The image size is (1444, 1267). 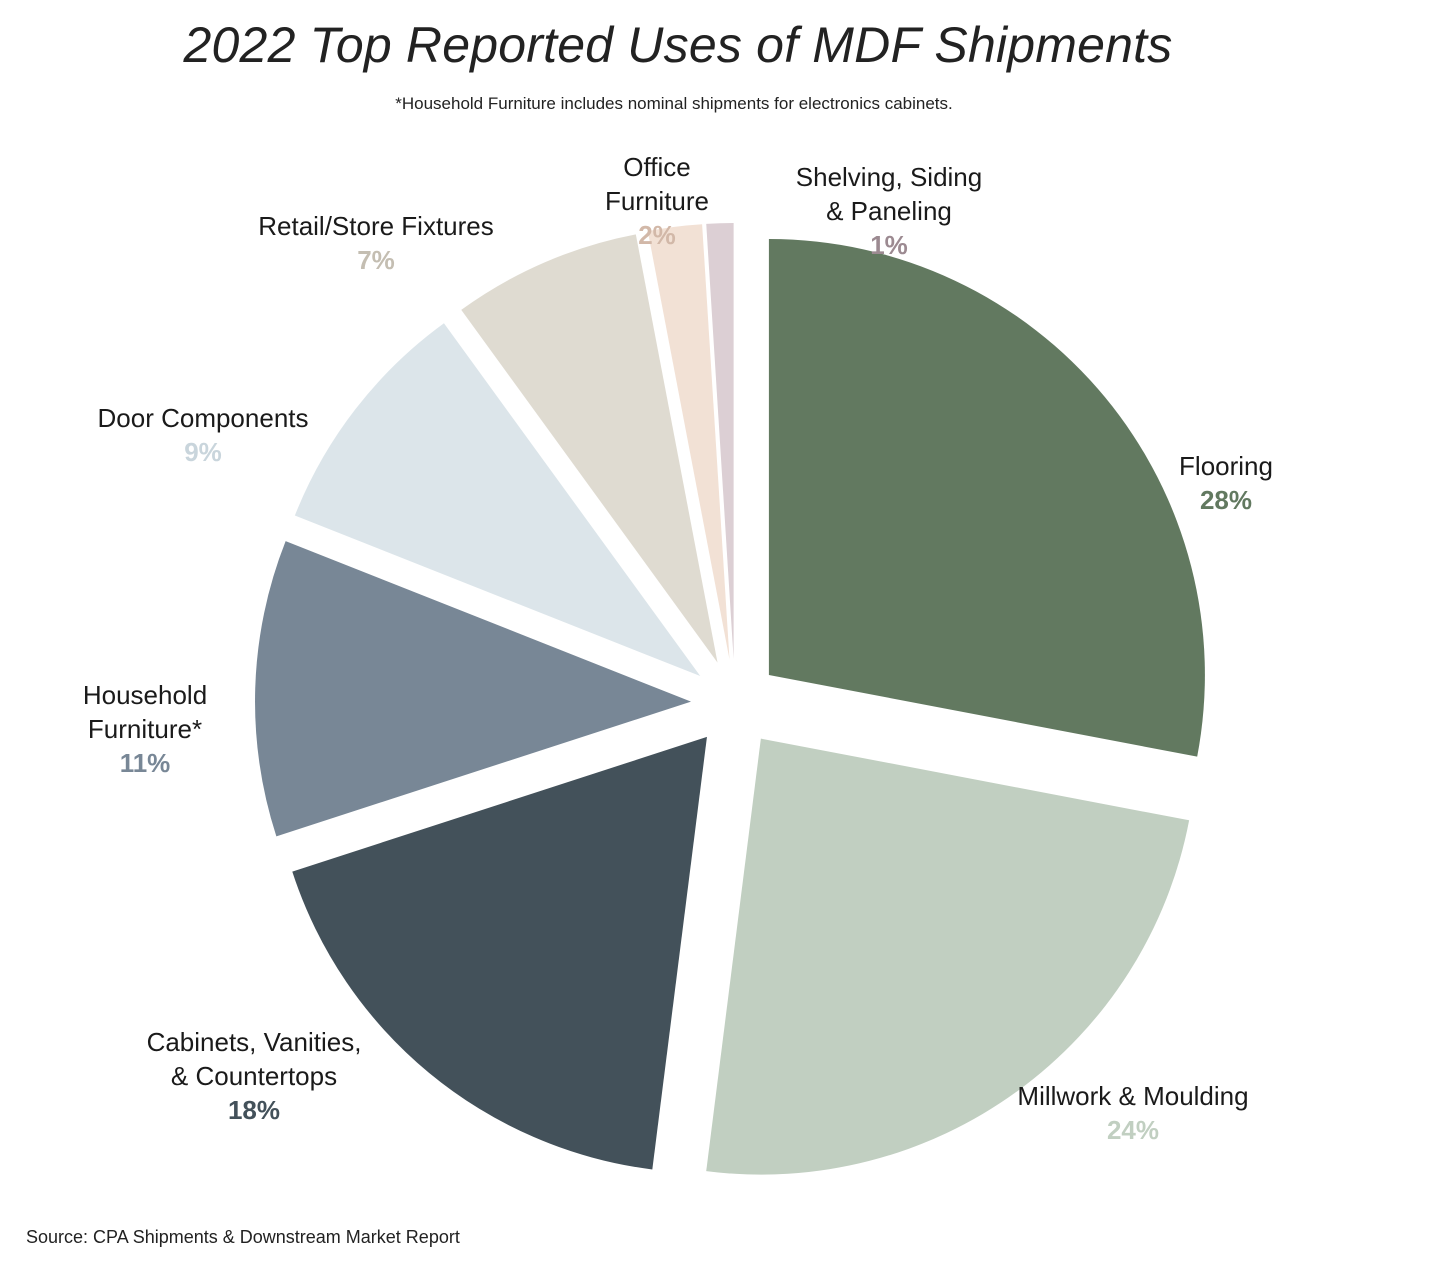 I want to click on slice-label-cabinets: Cabinets, Vanities, & Countertops 18%, so click(x=254, y=1076).